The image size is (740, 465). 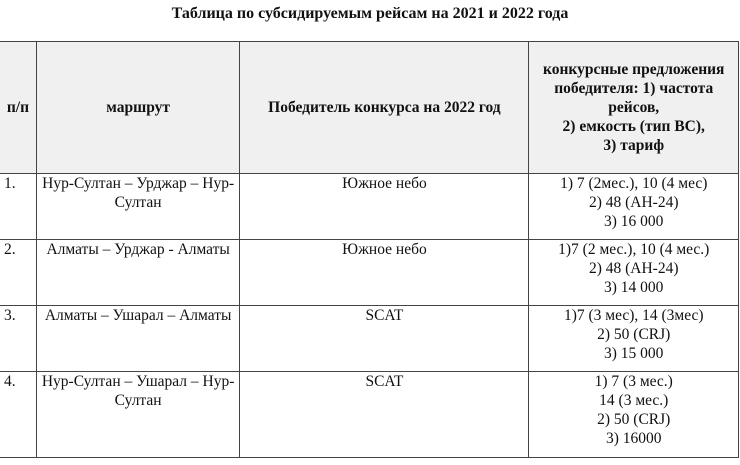 What do you see at coordinates (138, 414) in the screenshot?
I see `route-cell: Нур-Султан – Ушарал – Нур-Султан` at bounding box center [138, 414].